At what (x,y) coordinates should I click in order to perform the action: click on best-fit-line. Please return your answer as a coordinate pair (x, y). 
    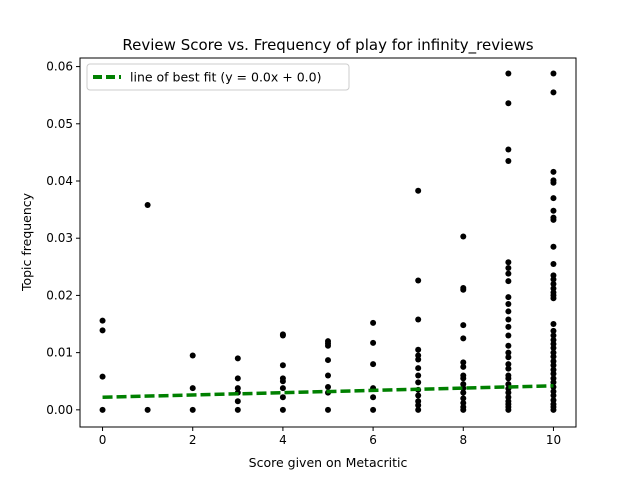
    Looking at the image, I should click on (328, 392).